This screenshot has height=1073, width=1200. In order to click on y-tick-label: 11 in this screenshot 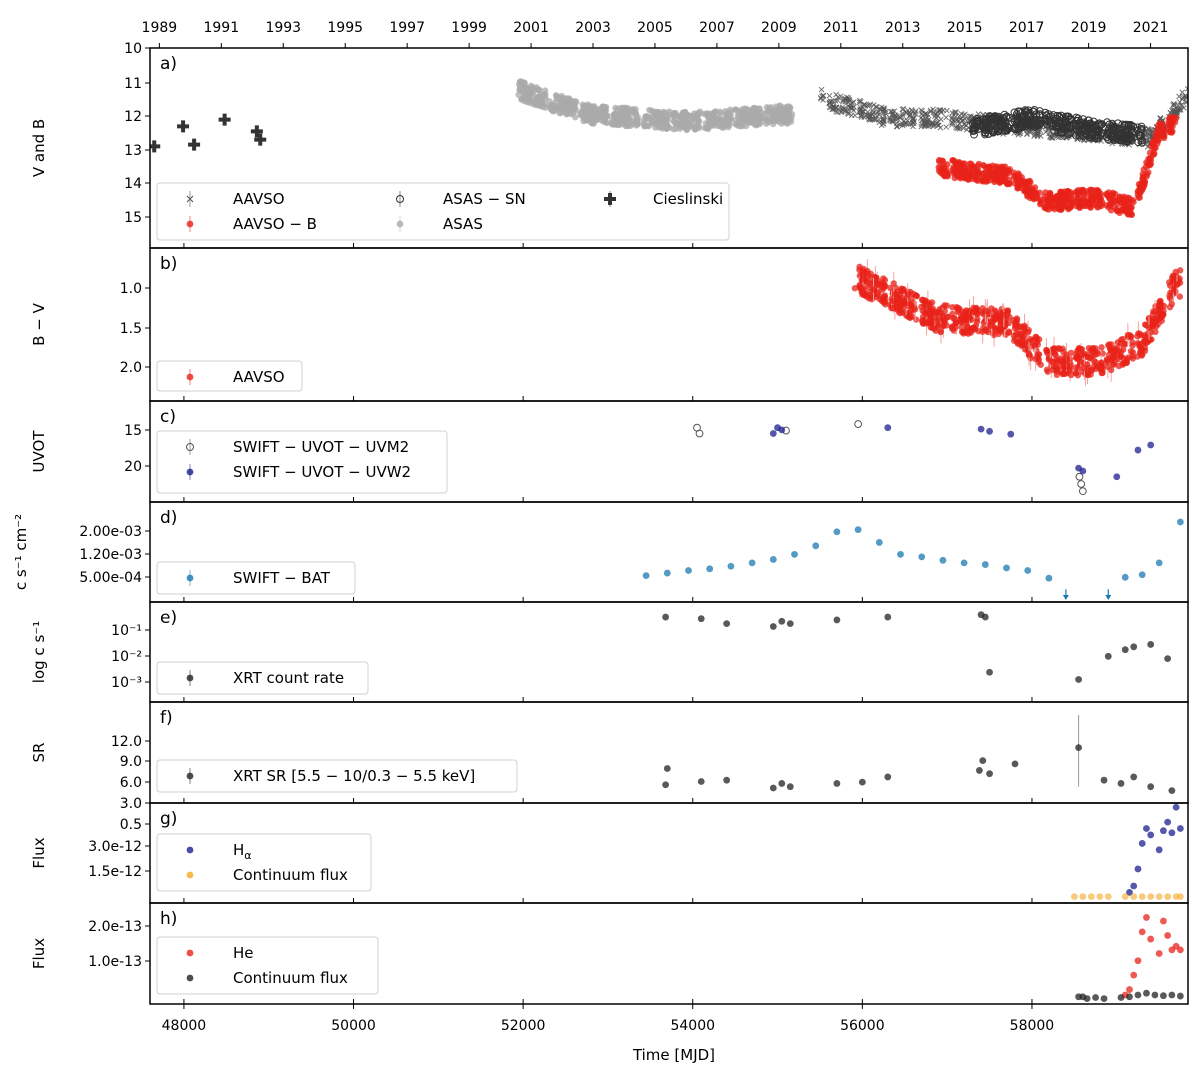, I will do `click(133, 84)`.